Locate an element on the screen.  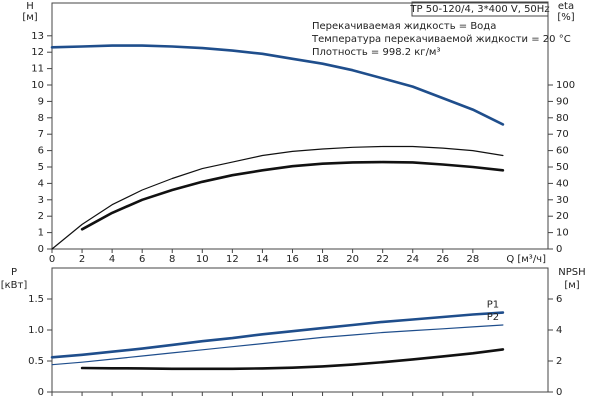
y2-axis-unit: [%] is located at coordinates (565, 17).